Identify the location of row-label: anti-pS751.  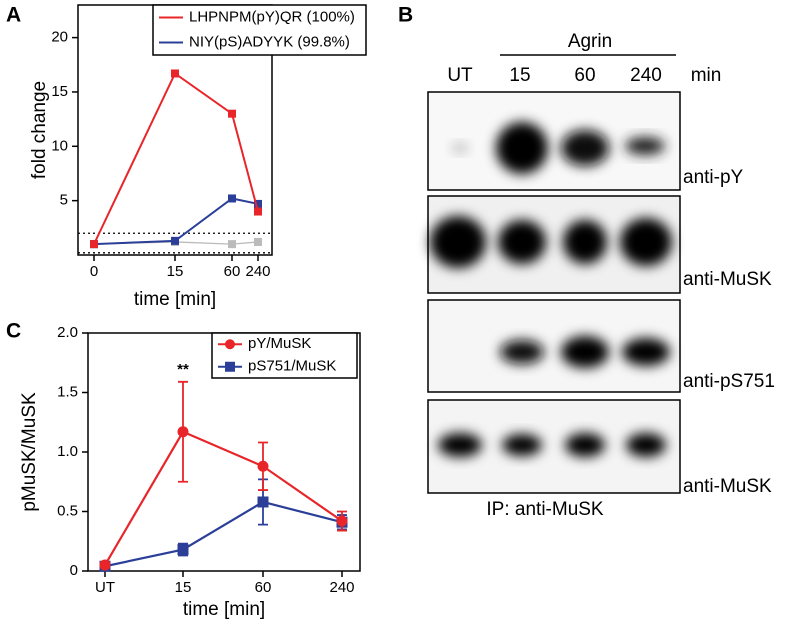
(729, 381).